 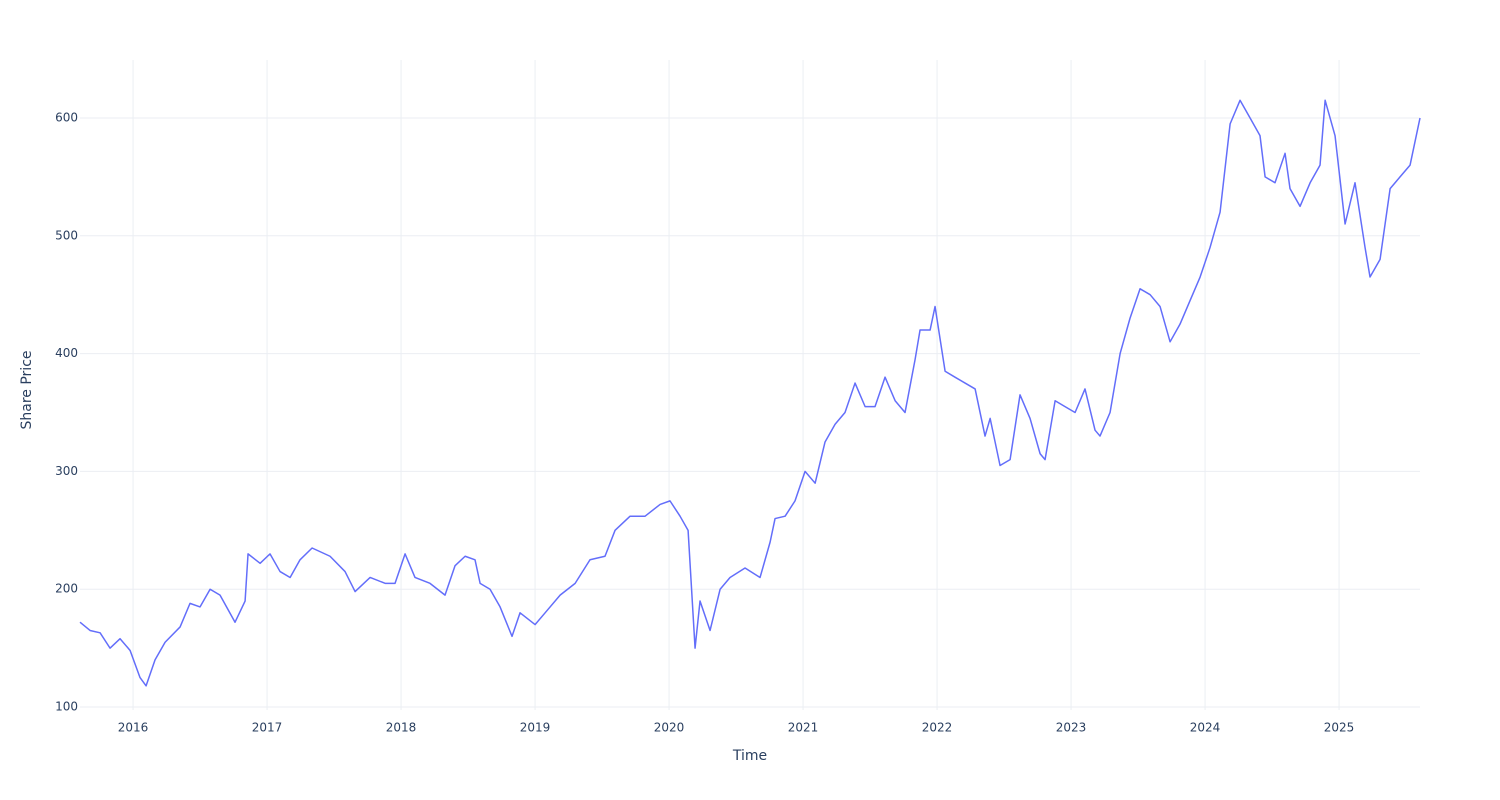 What do you see at coordinates (1339, 728) in the screenshot?
I see `x-tick-label: 2025` at bounding box center [1339, 728].